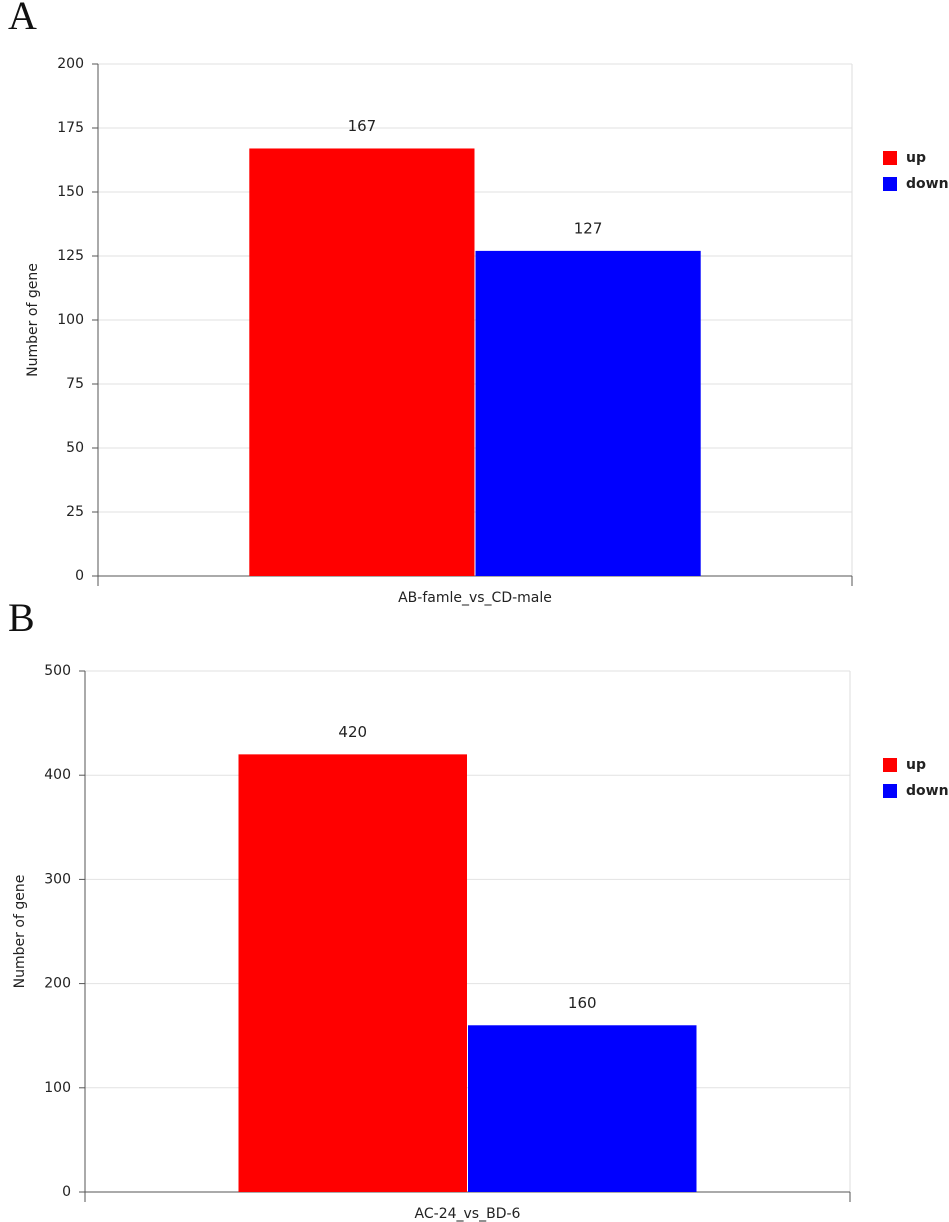  Describe the element at coordinates (75, 512) in the screenshot. I see `y-tick-label: 25` at that location.